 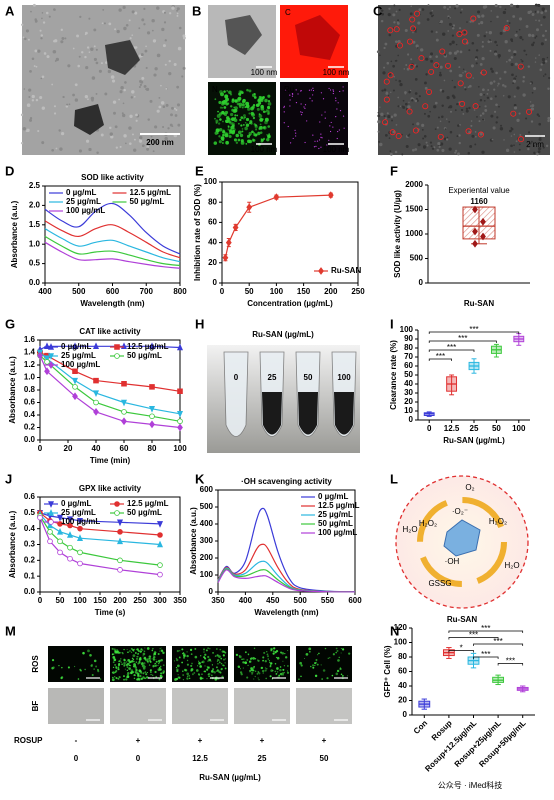 I want to click on dose-label: 25, so click(x=262, y=758).